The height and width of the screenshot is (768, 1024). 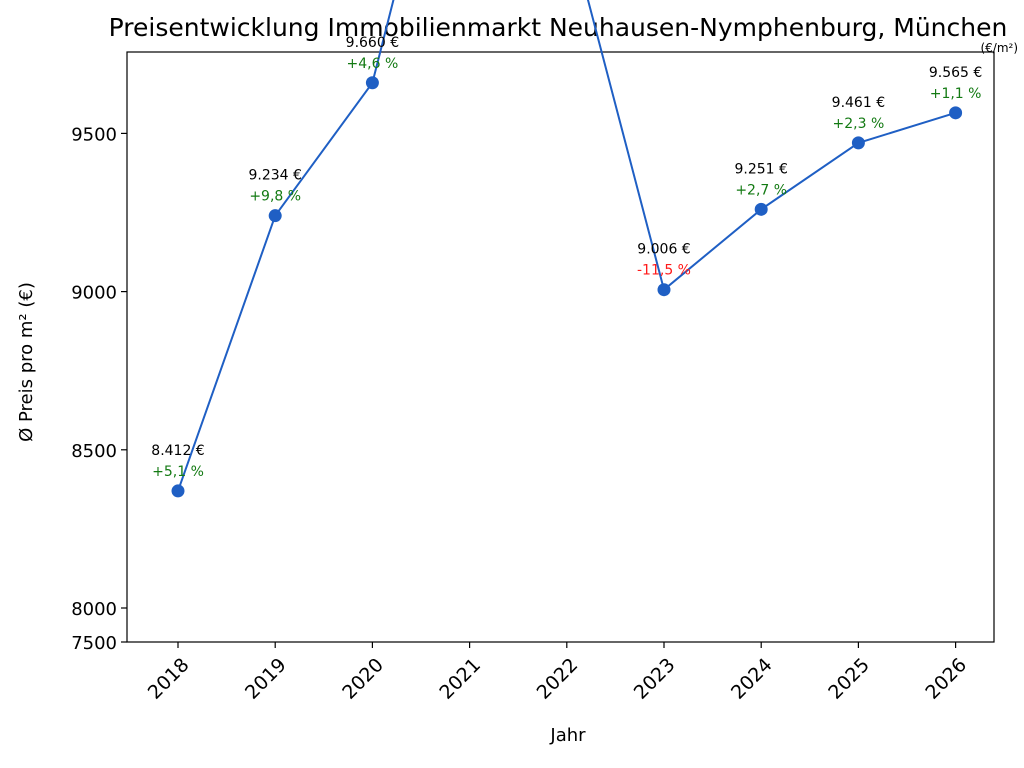 What do you see at coordinates (275, 197) in the screenshot?
I see `change-label: +9,8 %` at bounding box center [275, 197].